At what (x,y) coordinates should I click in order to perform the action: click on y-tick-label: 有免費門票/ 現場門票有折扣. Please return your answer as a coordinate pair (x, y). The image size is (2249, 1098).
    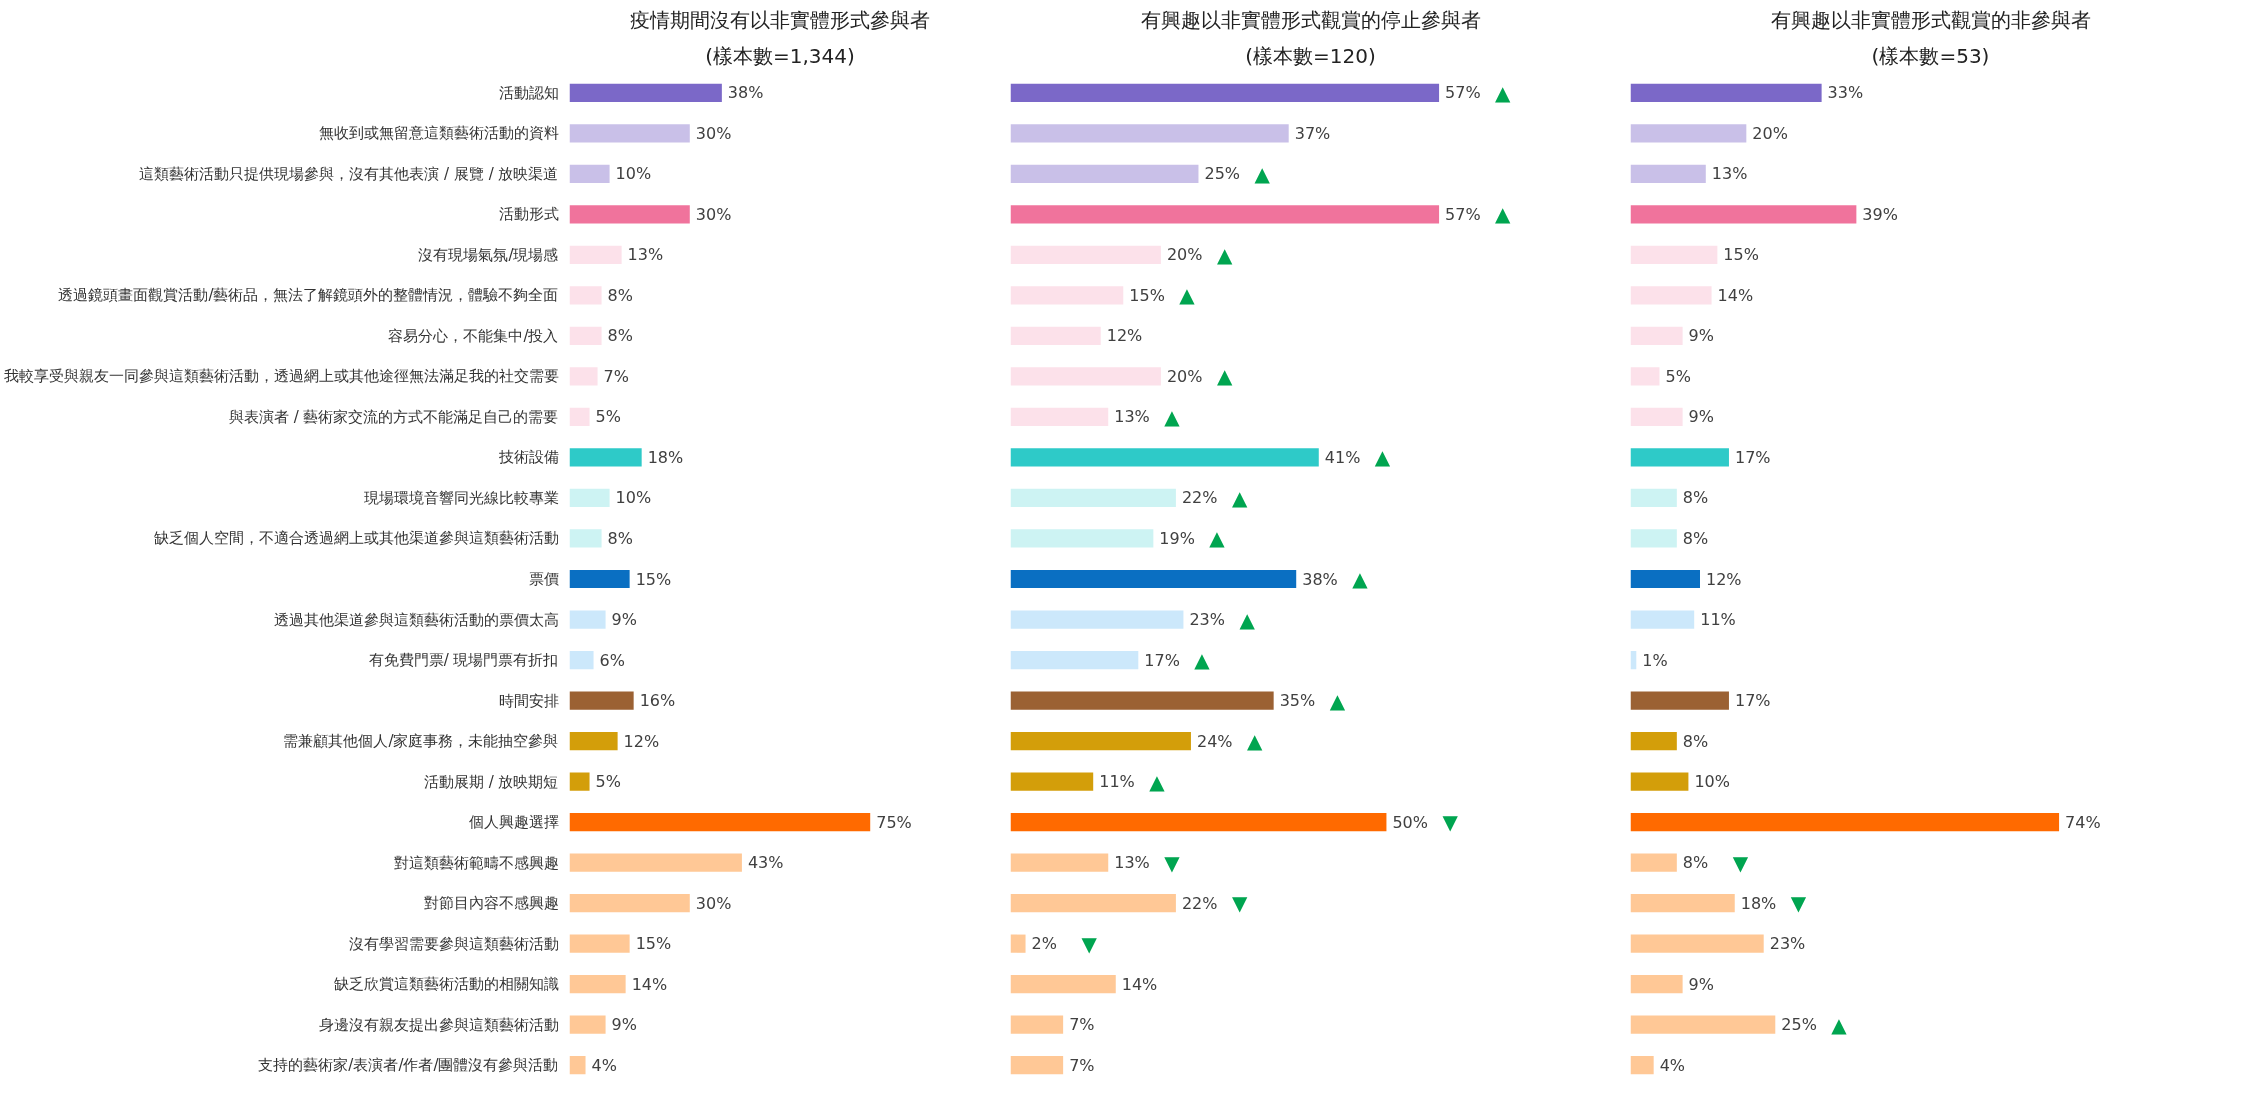
    Looking at the image, I should click on (463, 660).